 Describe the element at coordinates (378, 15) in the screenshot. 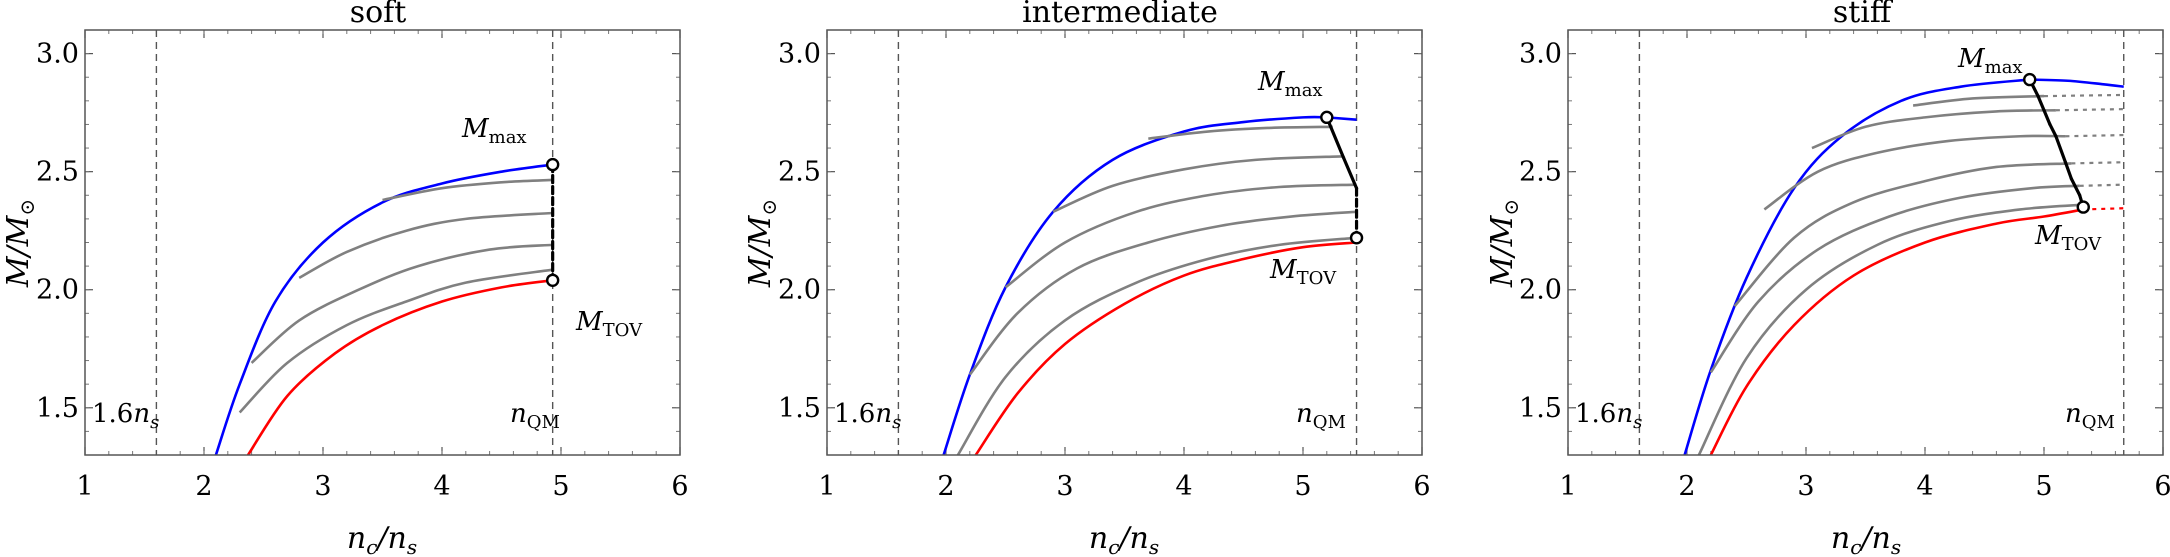

I see `panel-title: soft` at that location.